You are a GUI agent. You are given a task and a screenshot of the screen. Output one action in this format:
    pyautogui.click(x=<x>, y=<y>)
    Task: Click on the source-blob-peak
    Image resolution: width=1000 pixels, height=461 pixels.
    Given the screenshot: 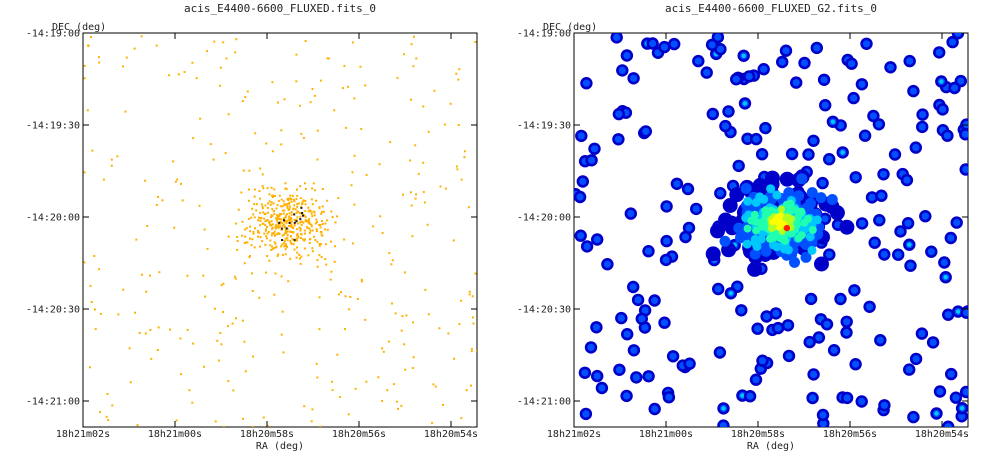 What is the action you would take?
    pyautogui.click(x=745, y=103)
    